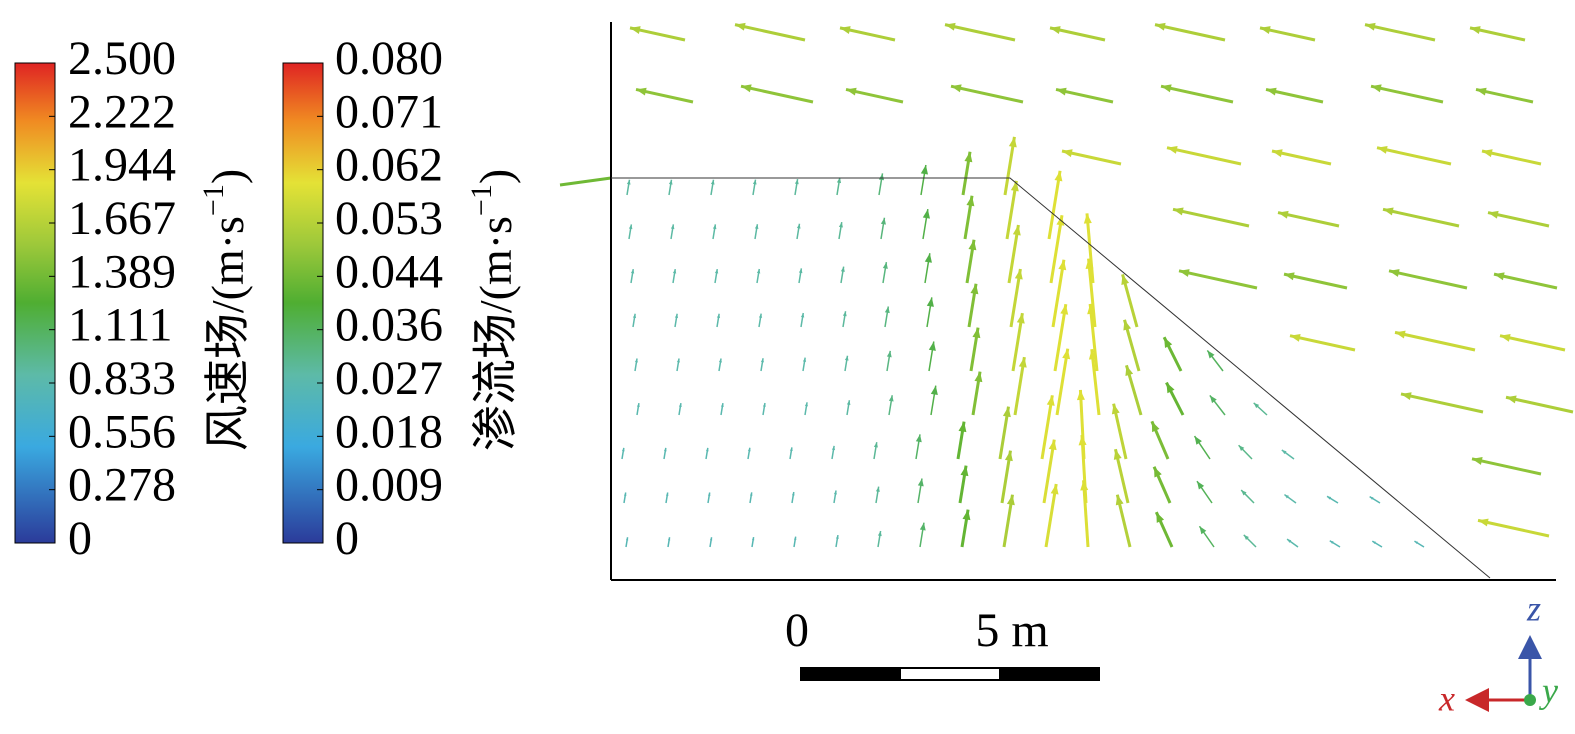  I want to click on colorbar-tick-label: 0.080, so click(389, 58).